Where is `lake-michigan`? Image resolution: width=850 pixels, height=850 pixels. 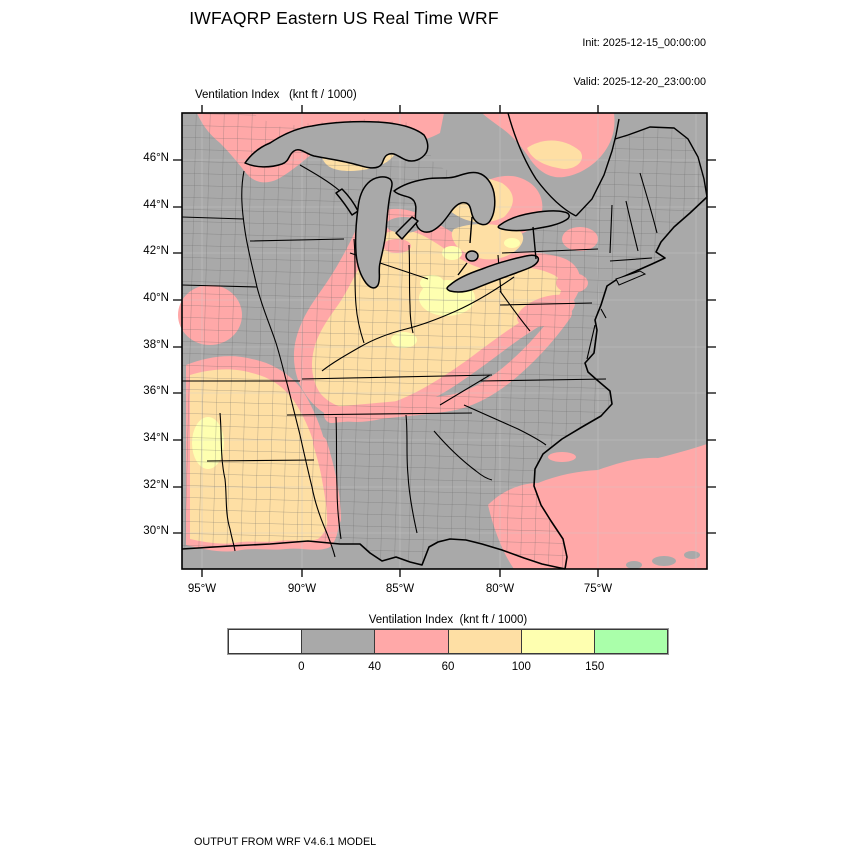 lake-michigan is located at coordinates (373, 232).